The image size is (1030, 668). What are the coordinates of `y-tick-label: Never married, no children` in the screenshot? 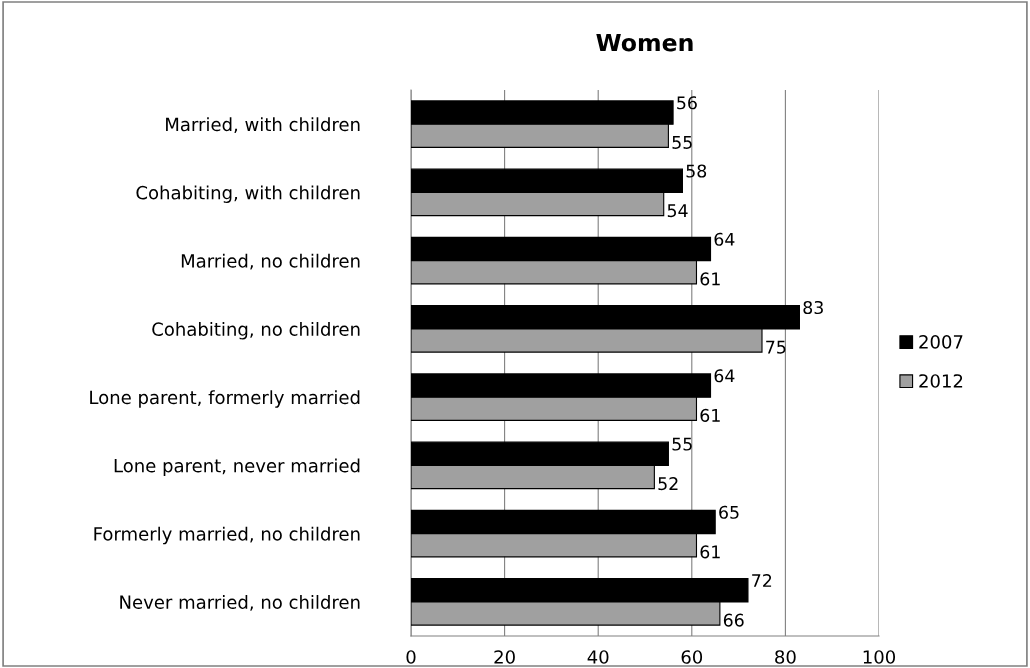 It's located at (240, 603).